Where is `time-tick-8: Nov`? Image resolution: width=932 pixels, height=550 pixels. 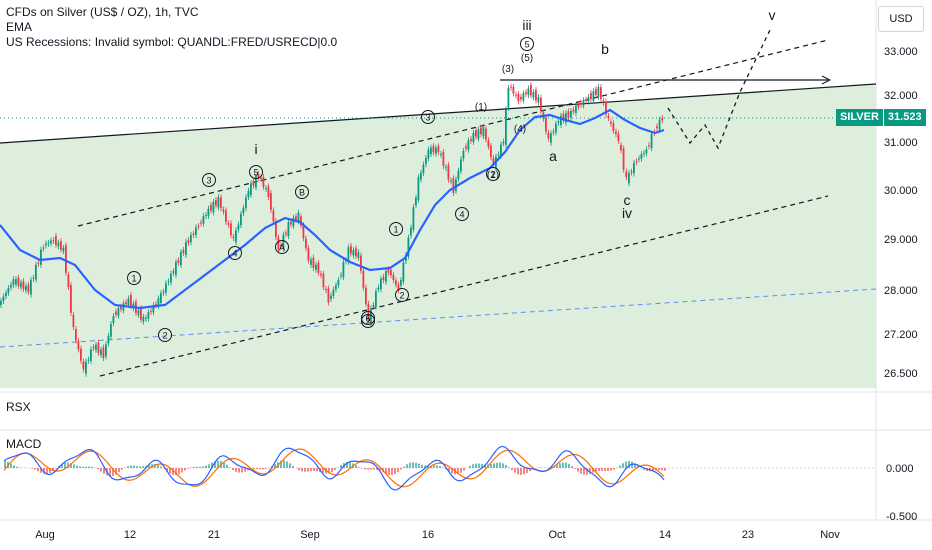 time-tick-8: Nov is located at coordinates (830, 535).